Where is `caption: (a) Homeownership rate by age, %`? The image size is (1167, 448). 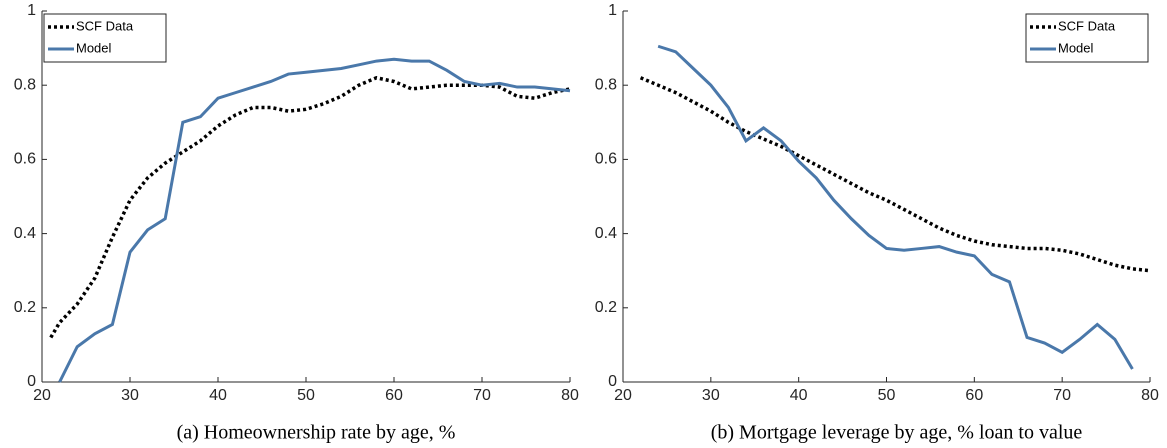
caption: (a) Homeownership rate by age, % is located at coordinates (316, 433).